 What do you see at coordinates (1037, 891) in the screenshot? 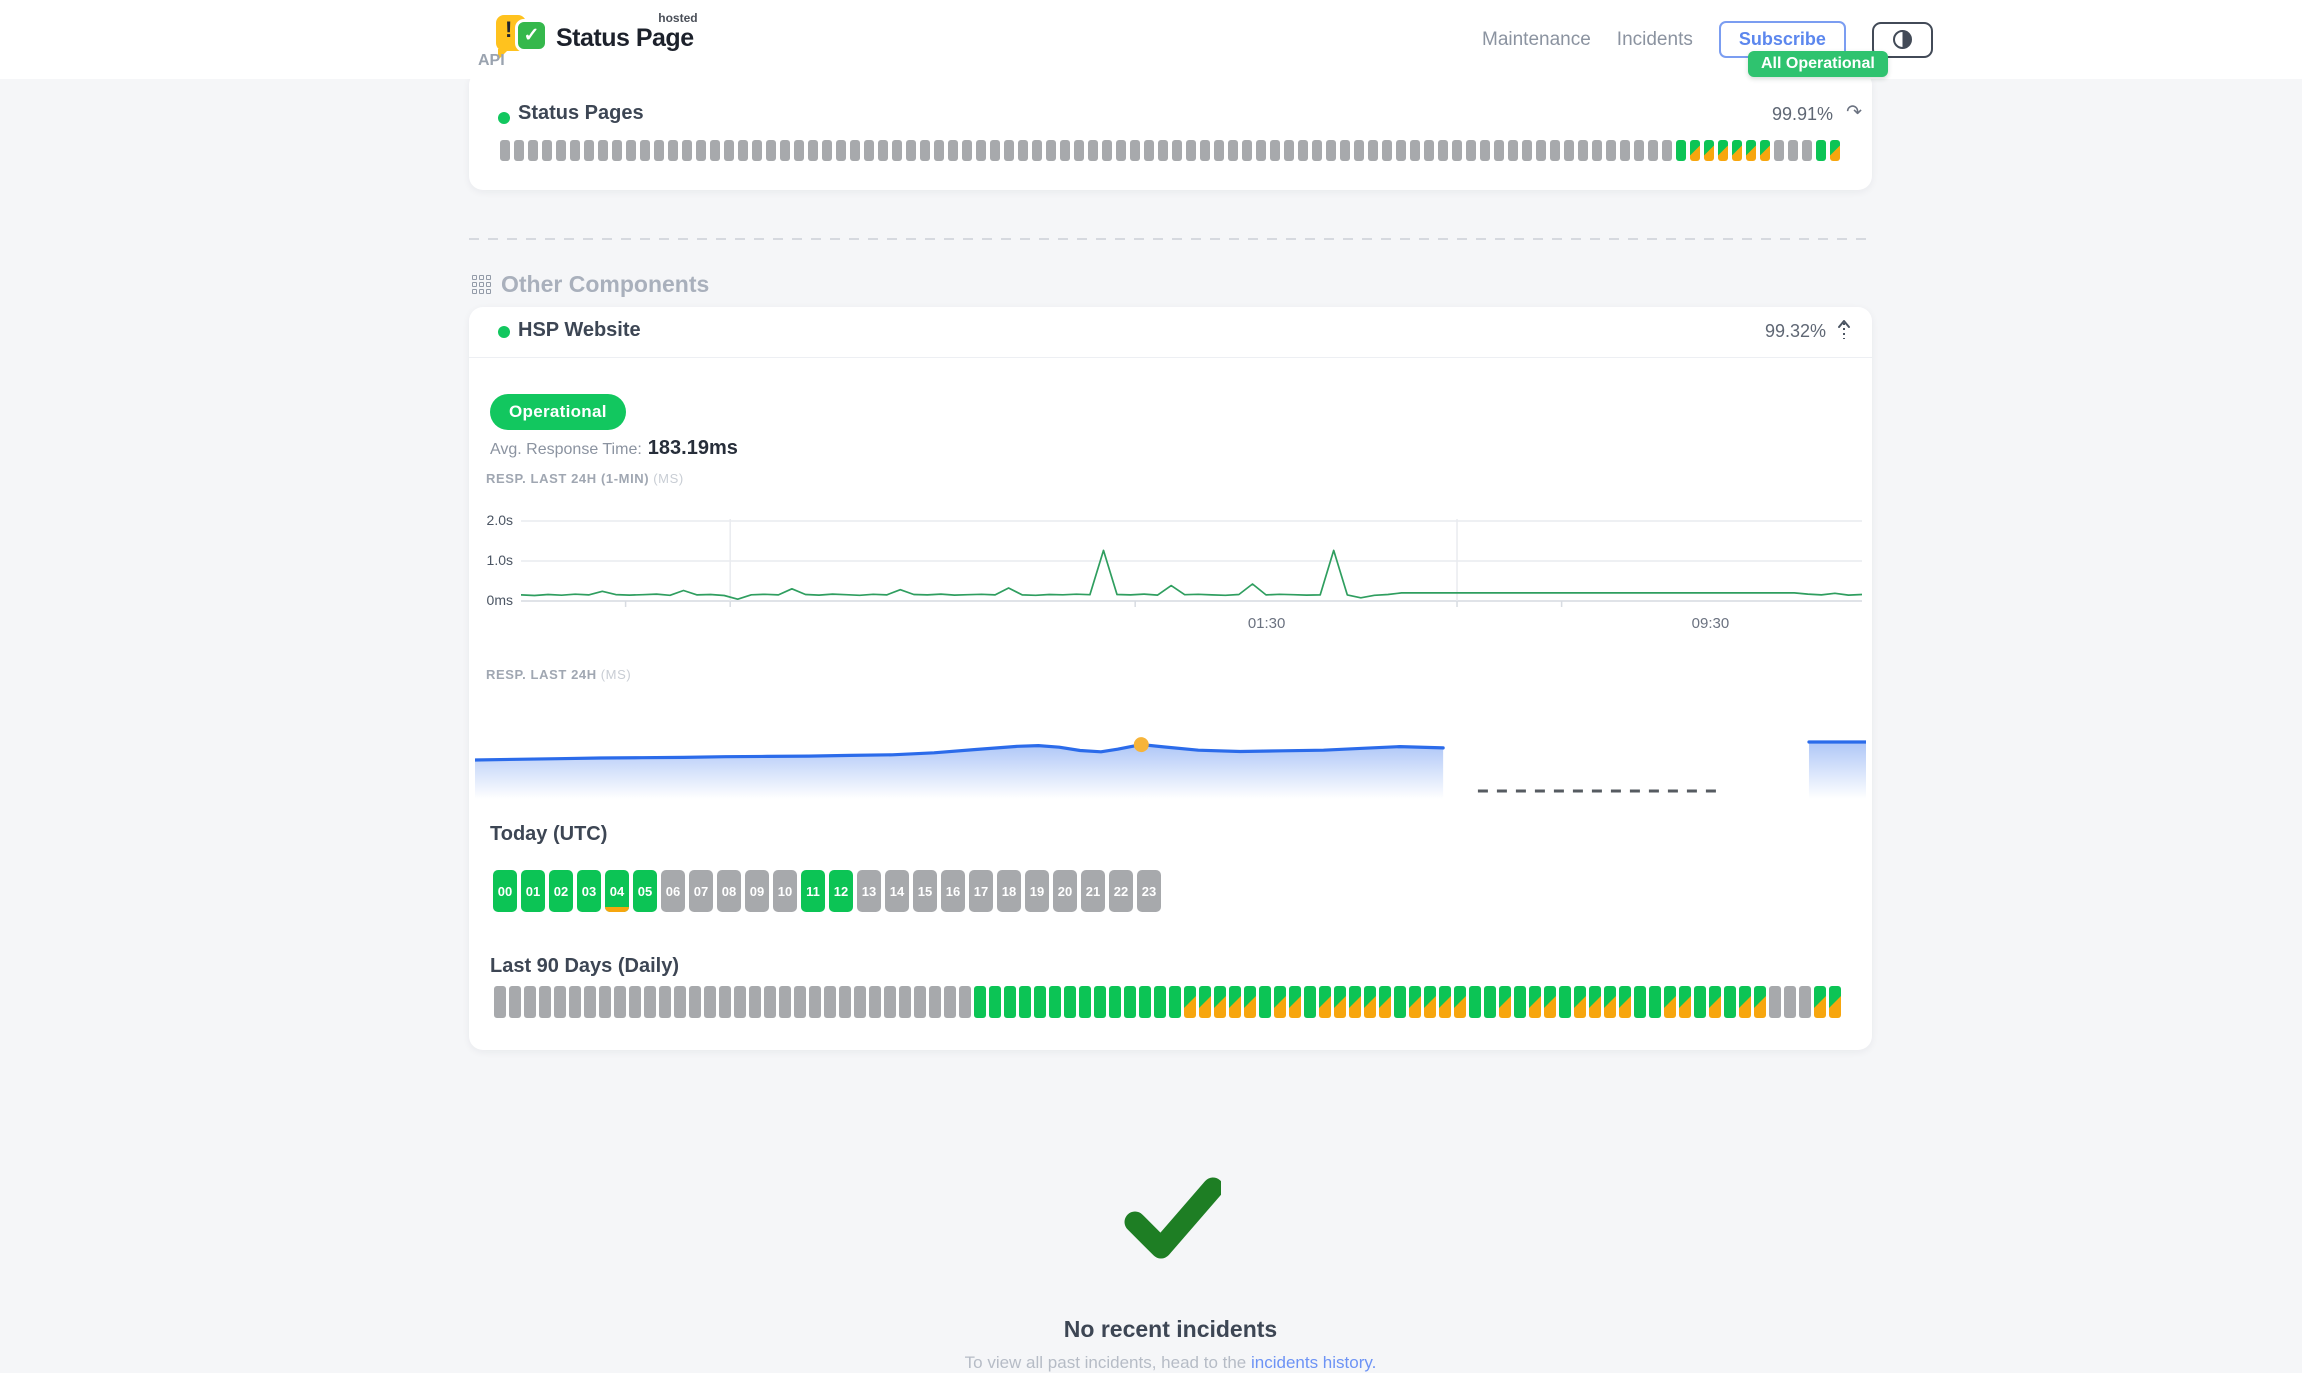
I see `hour-box-19: 19` at bounding box center [1037, 891].